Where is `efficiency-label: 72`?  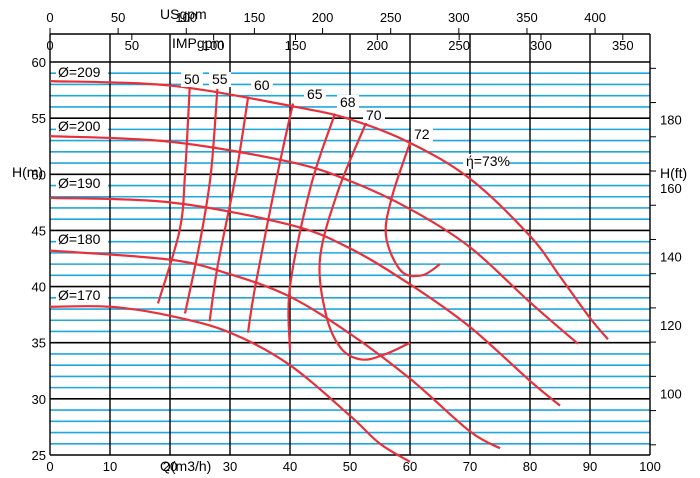 efficiency-label: 72 is located at coordinates (422, 134).